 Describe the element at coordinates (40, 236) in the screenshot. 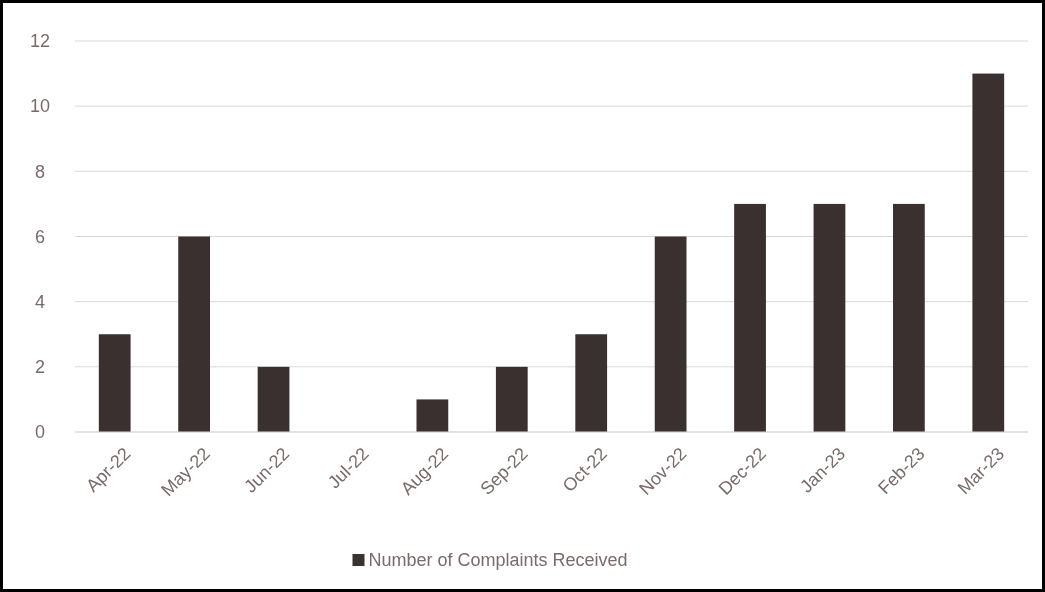

I see `y-tick-label: 6` at that location.